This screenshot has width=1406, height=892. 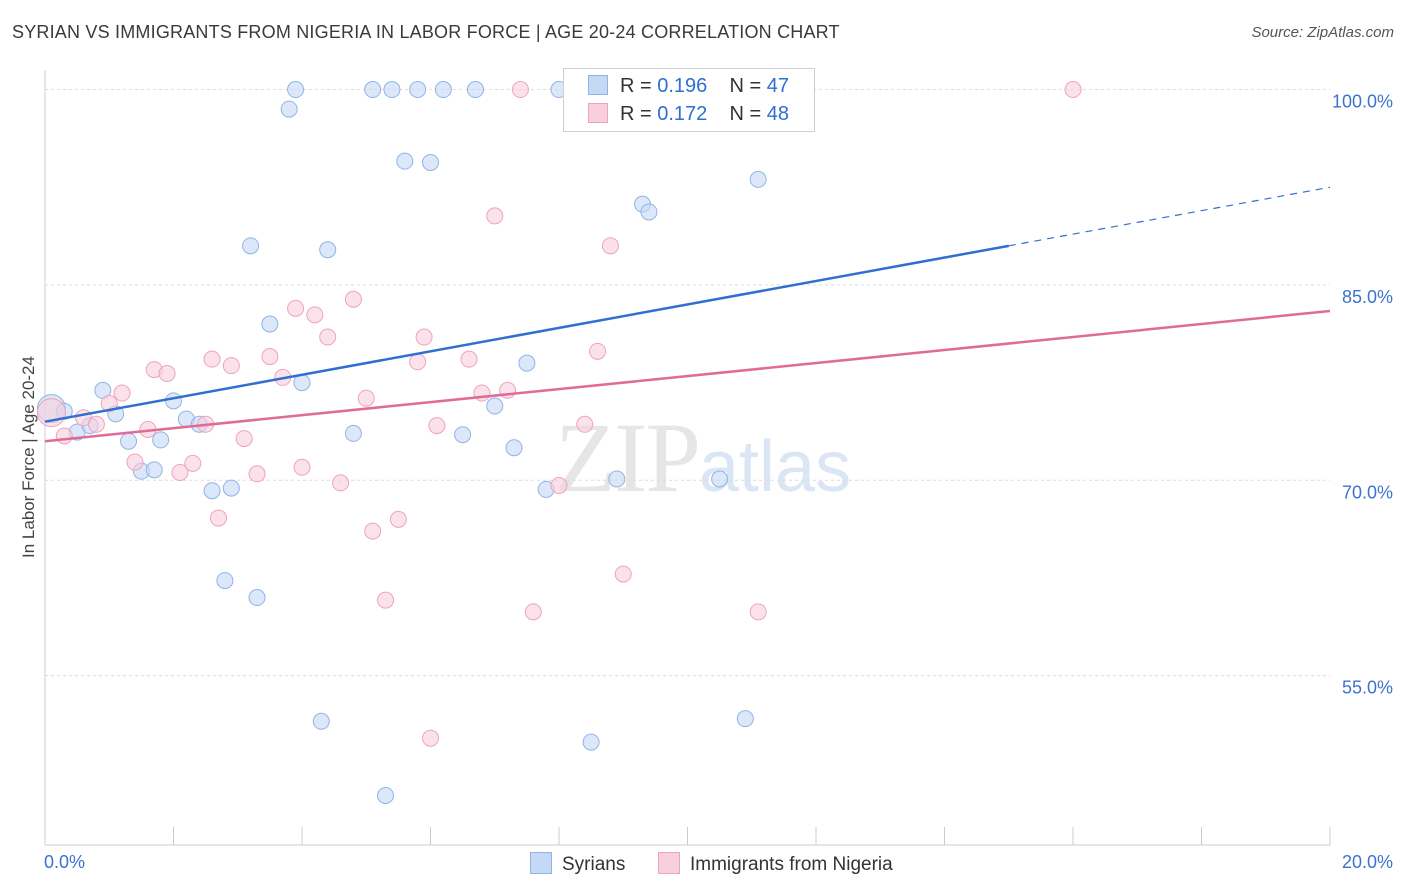 What do you see at coordinates (1367, 492) in the screenshot?
I see `y-tick-label: 70.0%` at bounding box center [1367, 492].